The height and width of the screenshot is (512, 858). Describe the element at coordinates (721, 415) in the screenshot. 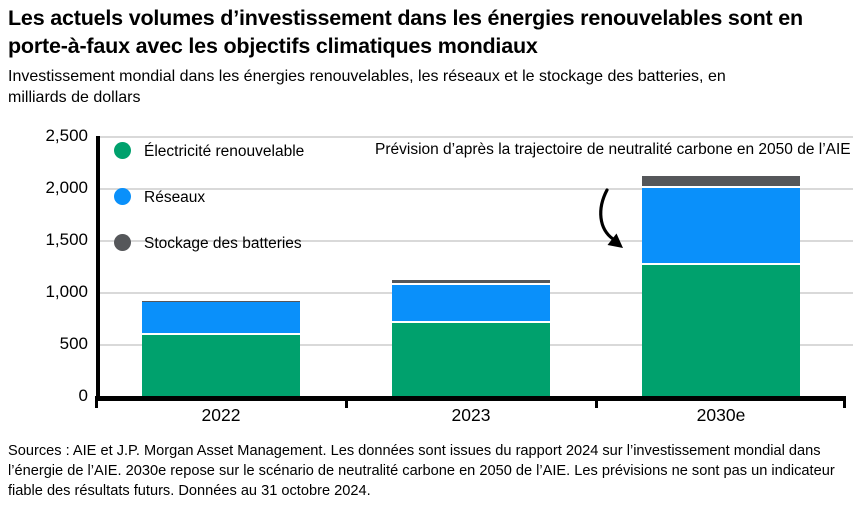

I see `x-axis-label: 2030e` at that location.